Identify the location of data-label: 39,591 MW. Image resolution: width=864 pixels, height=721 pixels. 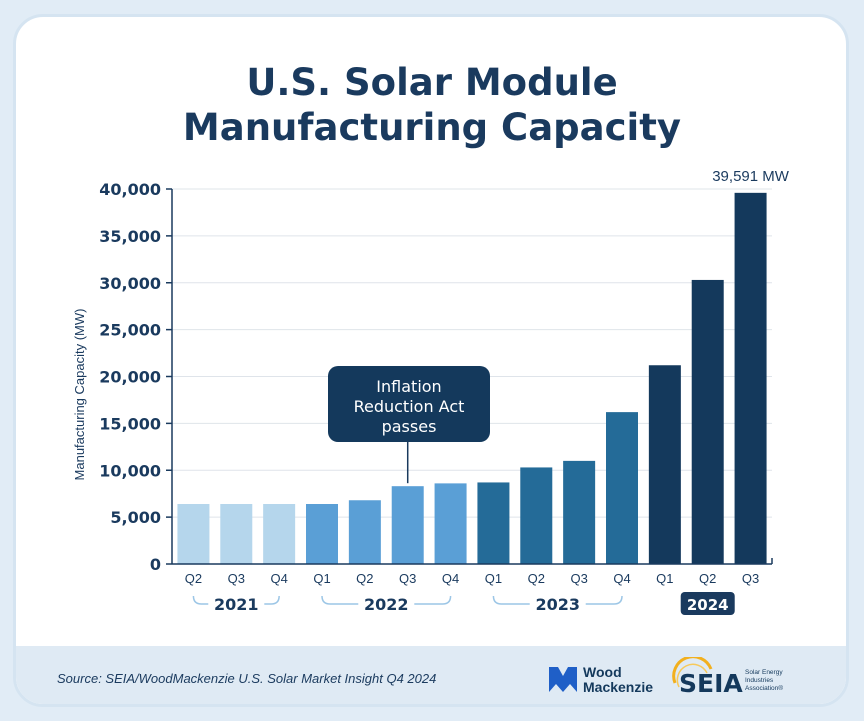
(751, 176).